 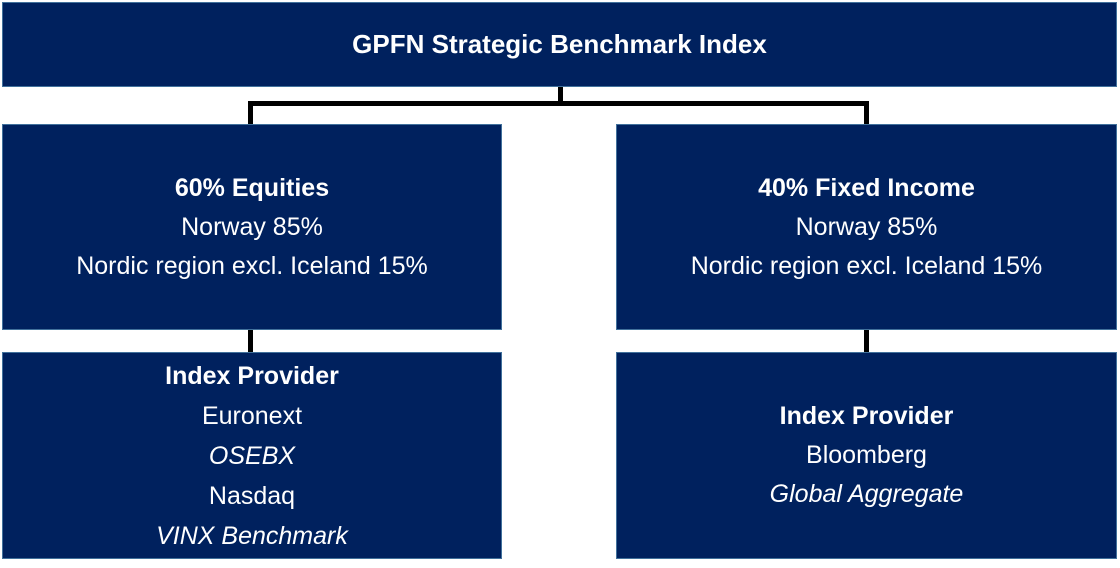 I want to click on equities-index-osebx: OSEBX, so click(x=252, y=455).